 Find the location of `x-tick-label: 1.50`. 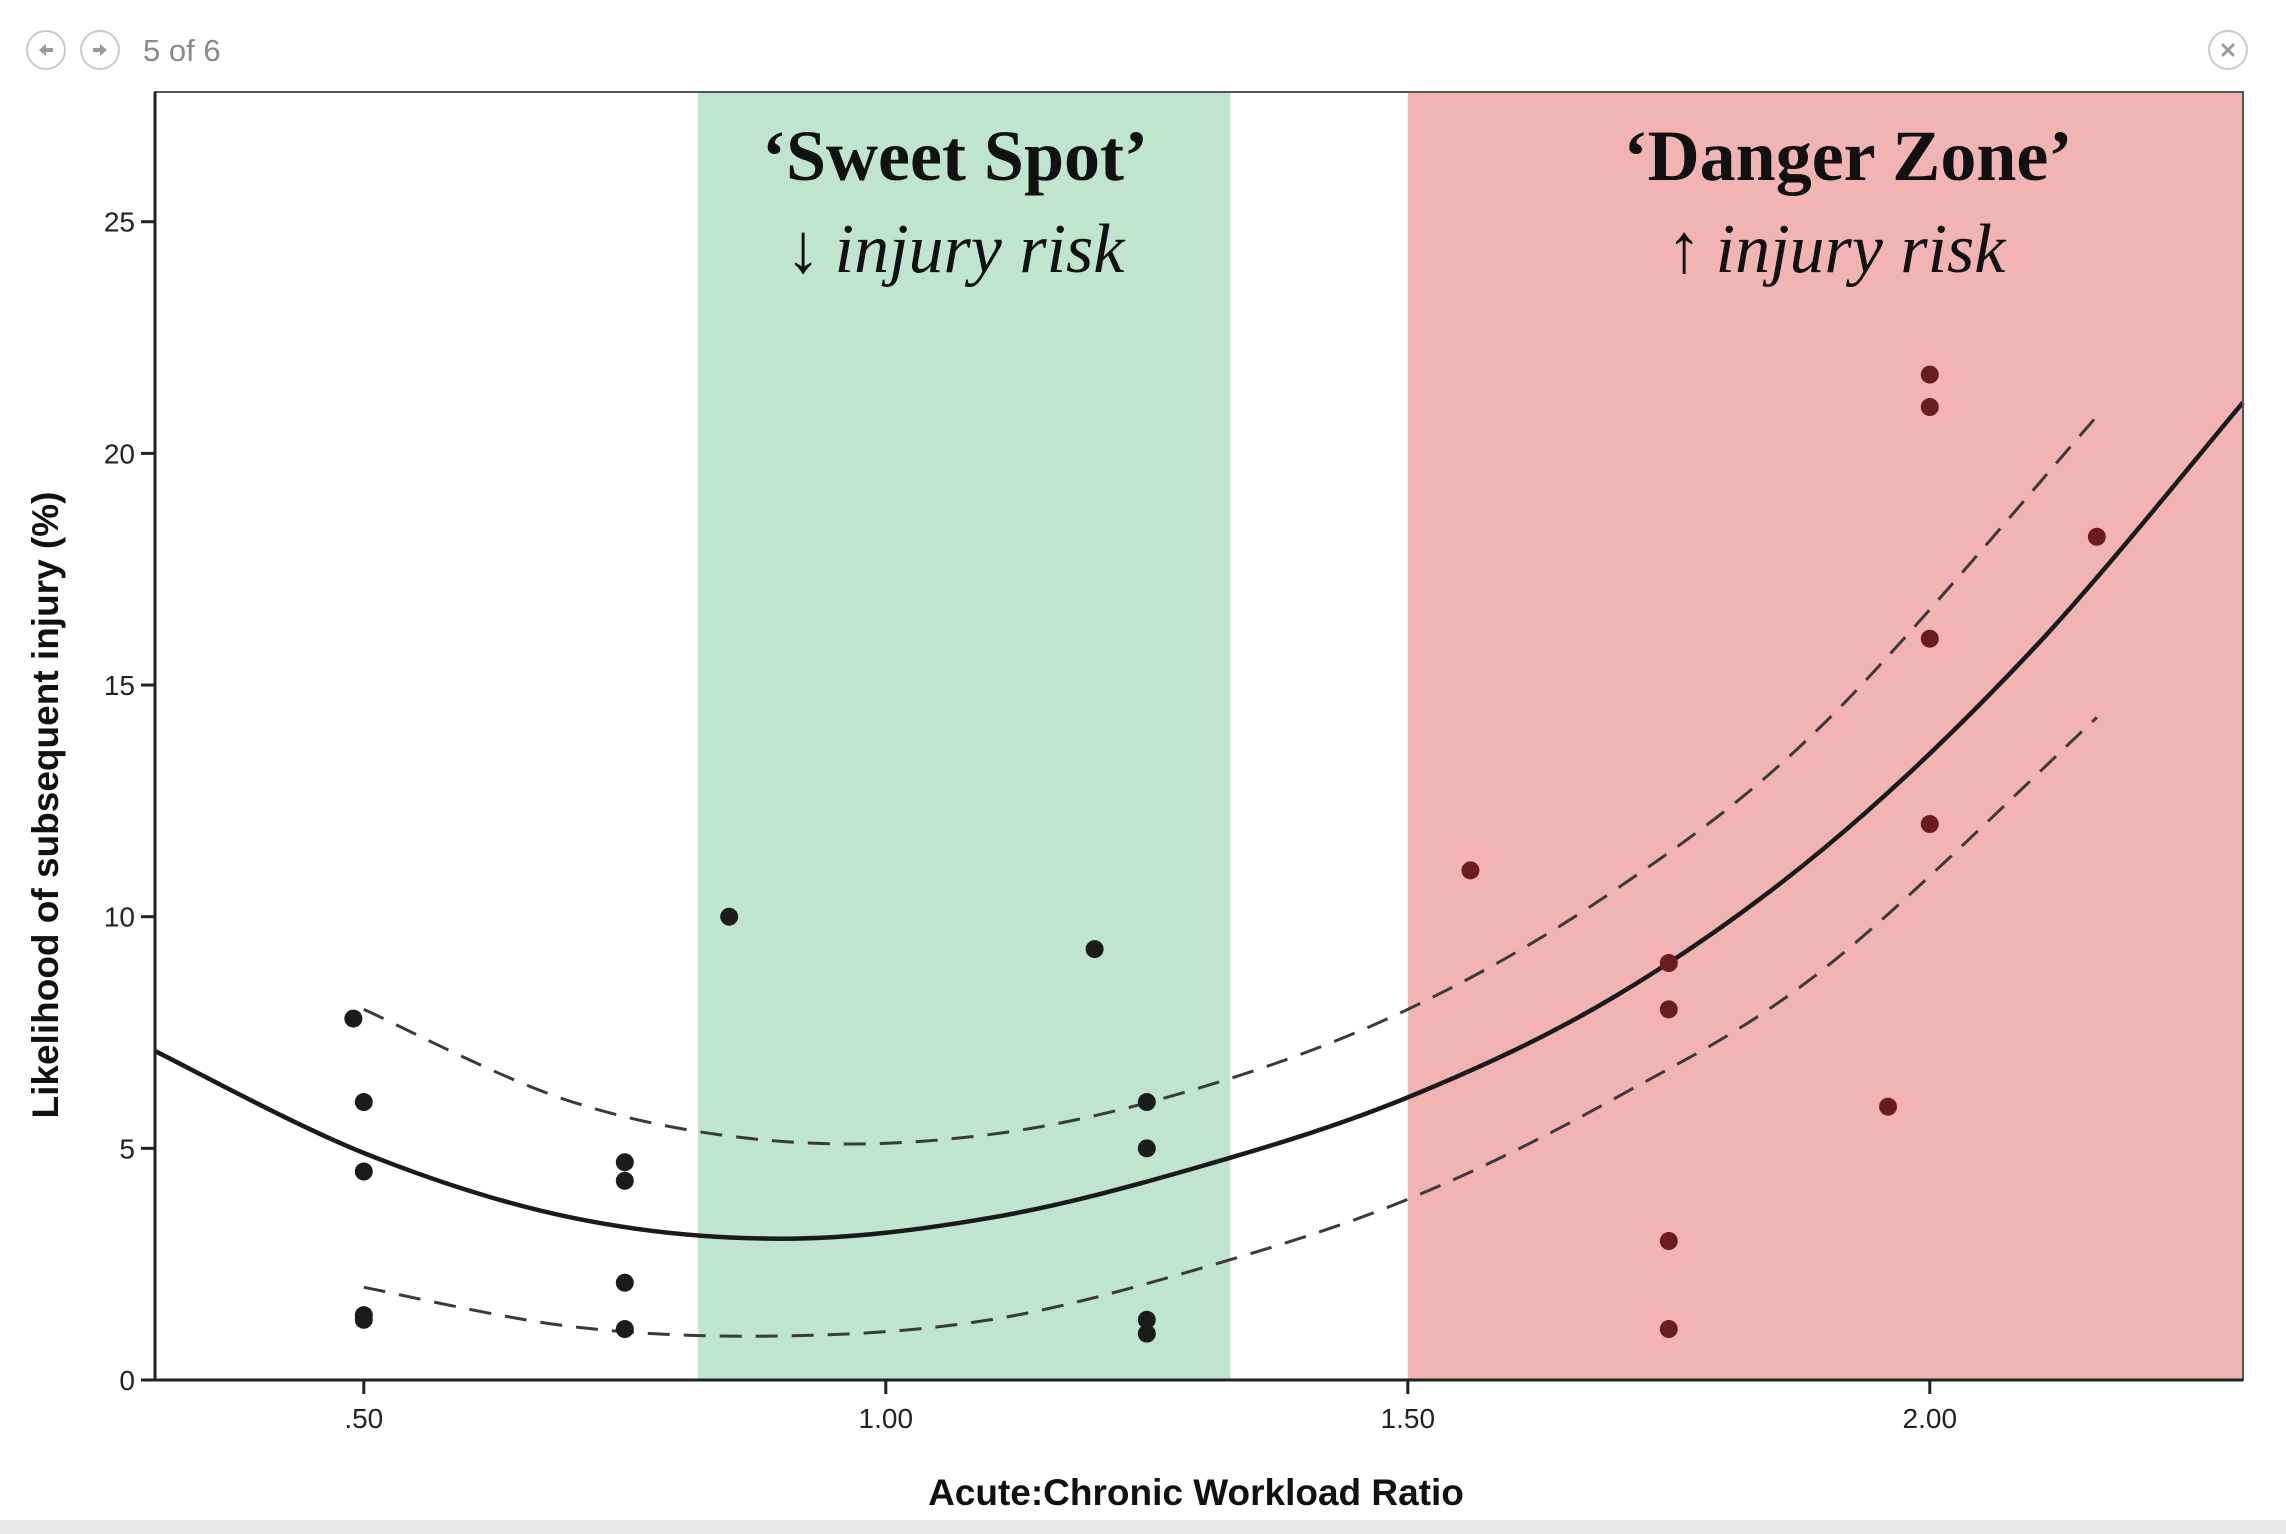

x-tick-label: 1.50 is located at coordinates (1408, 1418).